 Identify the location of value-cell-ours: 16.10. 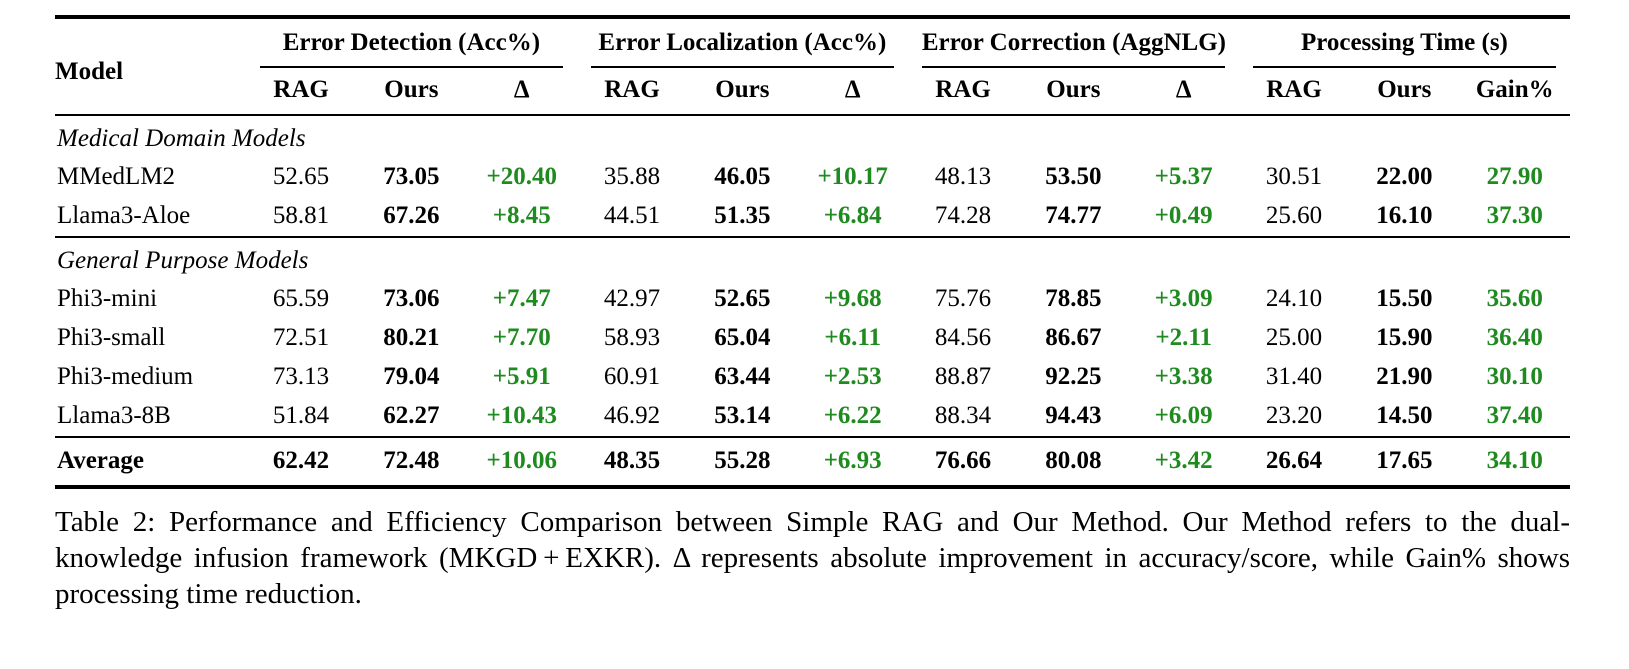
(1404, 215).